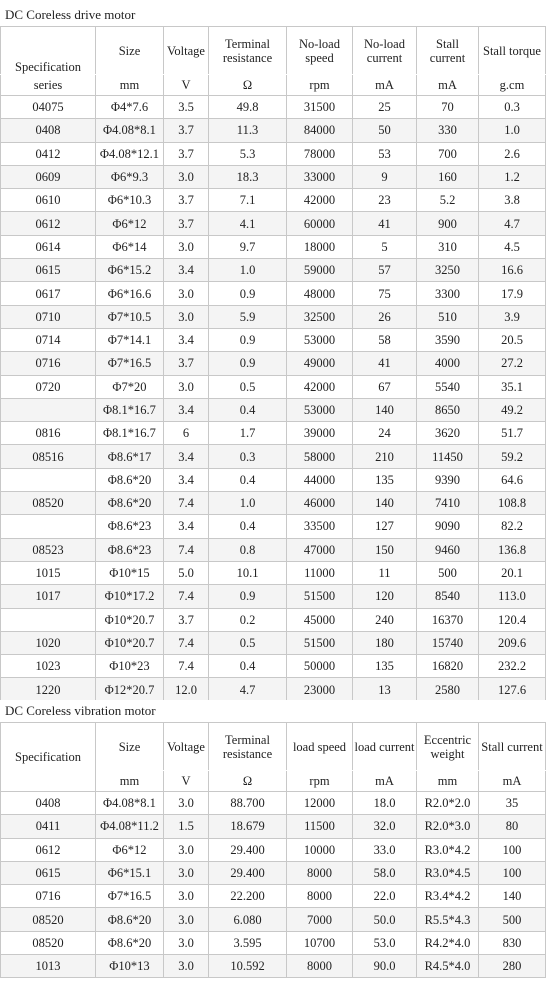 This screenshot has height=1000, width=551. I want to click on cell-series: 08523, so click(48, 549).